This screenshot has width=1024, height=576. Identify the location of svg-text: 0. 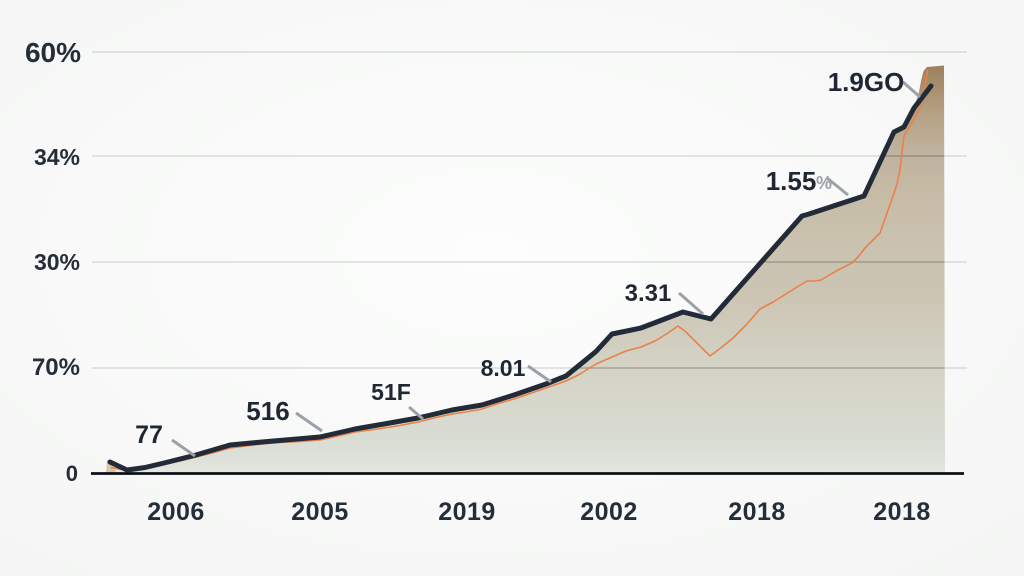
(72, 473).